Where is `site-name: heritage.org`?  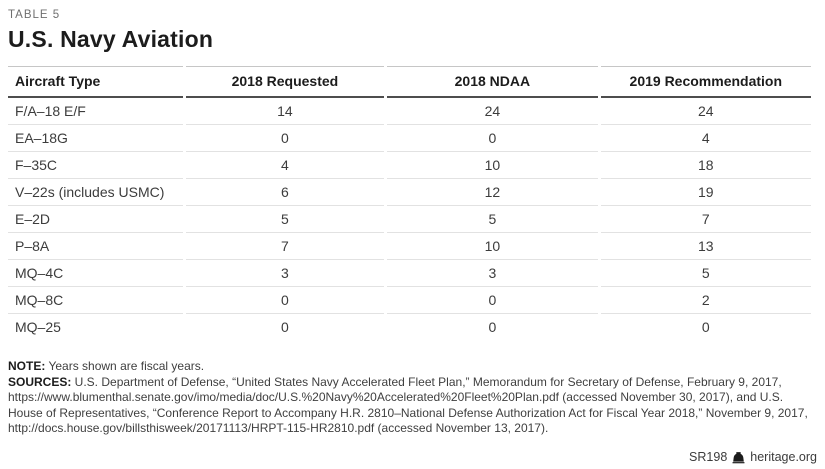 site-name: heritage.org is located at coordinates (783, 457).